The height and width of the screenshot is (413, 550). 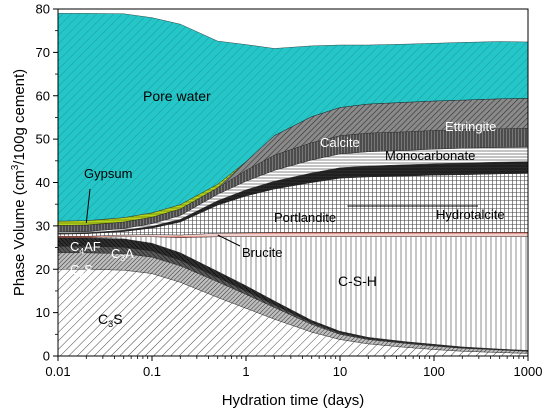 What do you see at coordinates (340, 371) in the screenshot?
I see `x-tick-label: 10` at bounding box center [340, 371].